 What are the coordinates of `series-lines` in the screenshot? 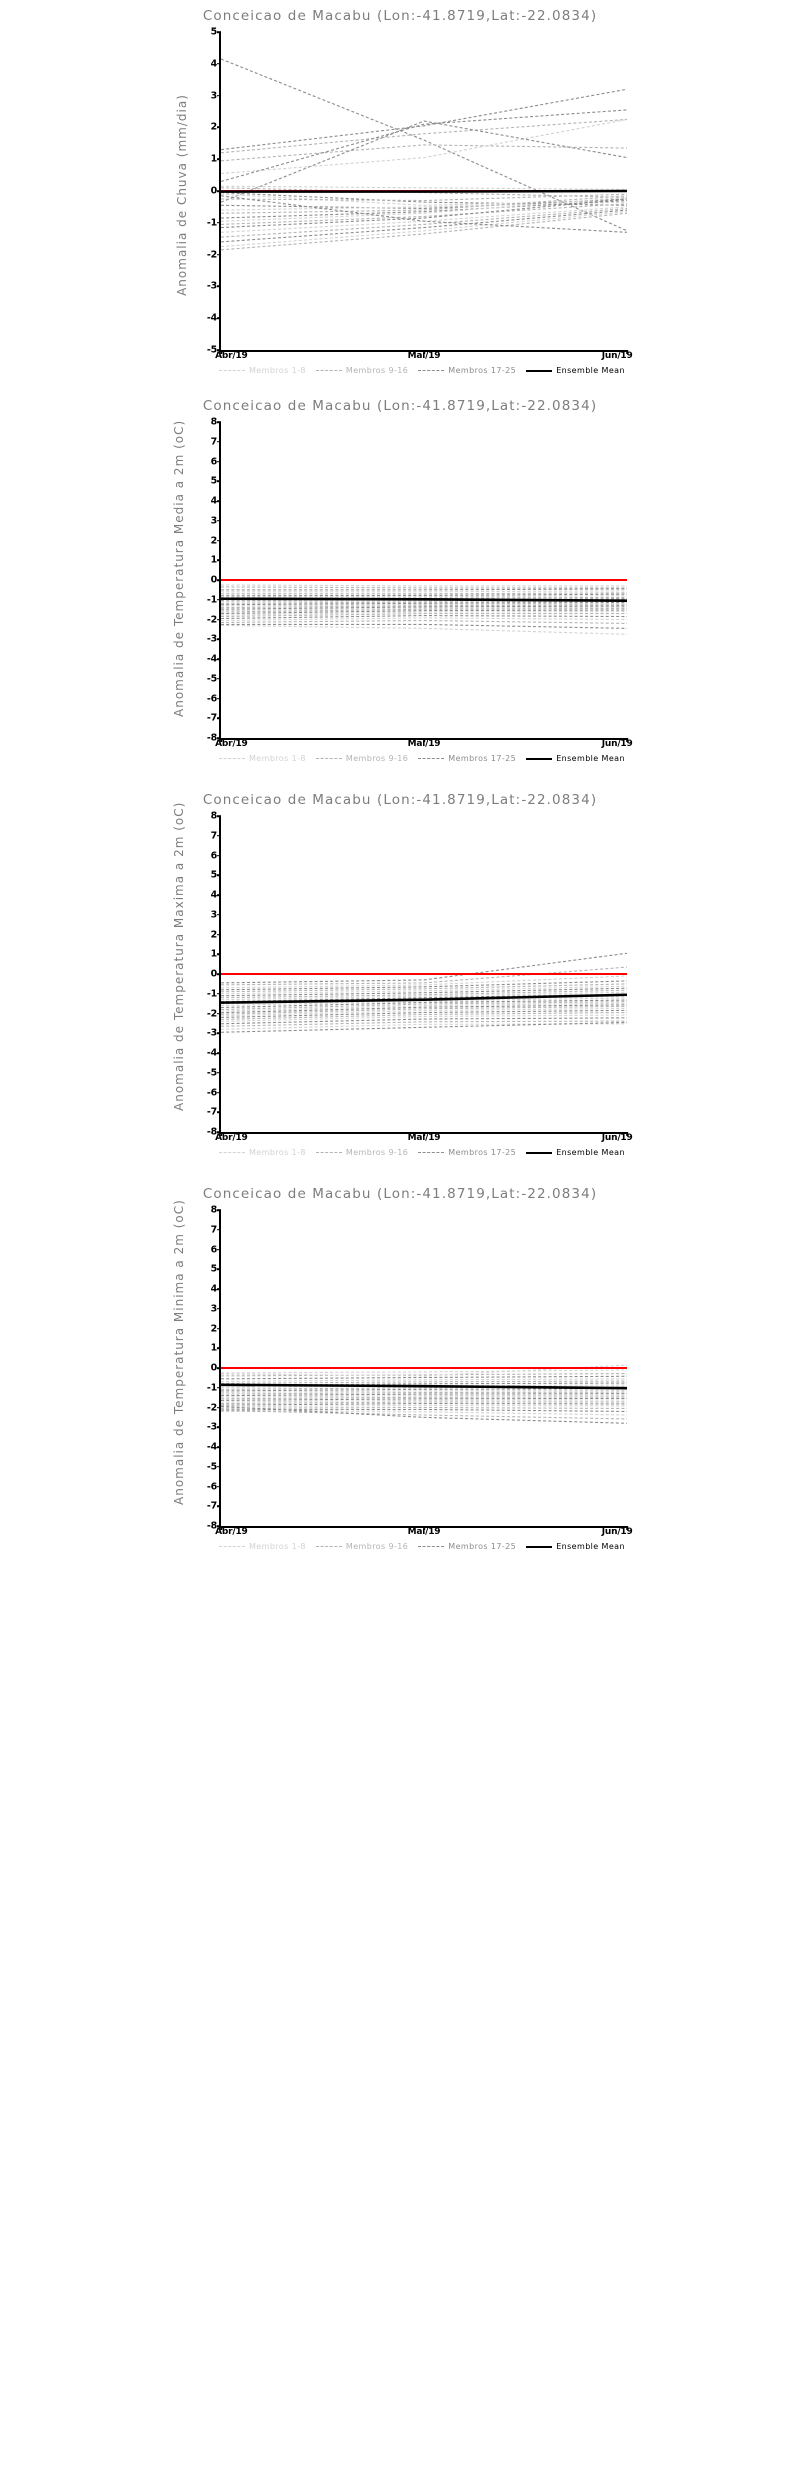 It's located at (424, 1394).